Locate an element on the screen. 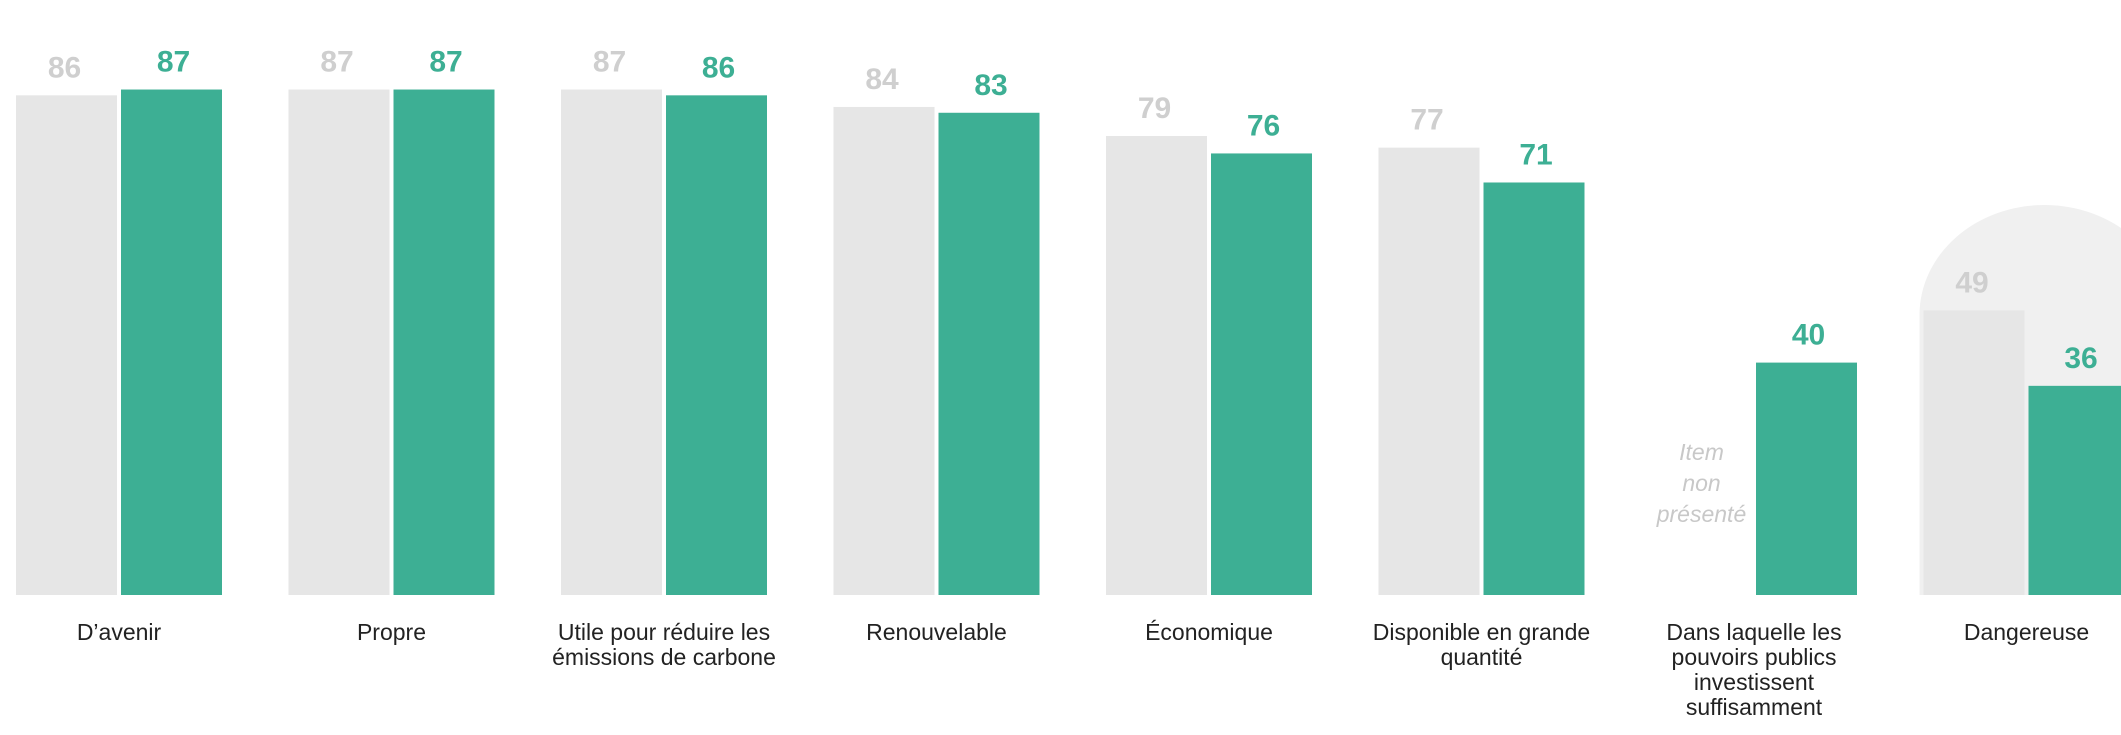  bar-s1-disponible-en-grande-quantite is located at coordinates (1429, 371).